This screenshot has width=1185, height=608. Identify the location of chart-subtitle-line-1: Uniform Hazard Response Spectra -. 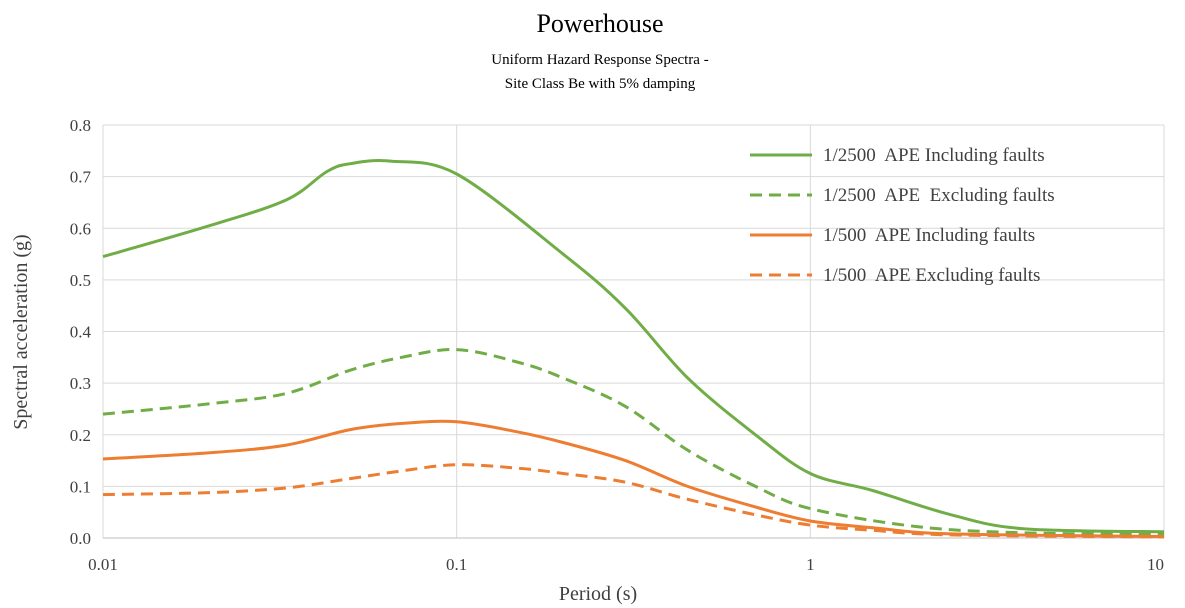
(599, 60).